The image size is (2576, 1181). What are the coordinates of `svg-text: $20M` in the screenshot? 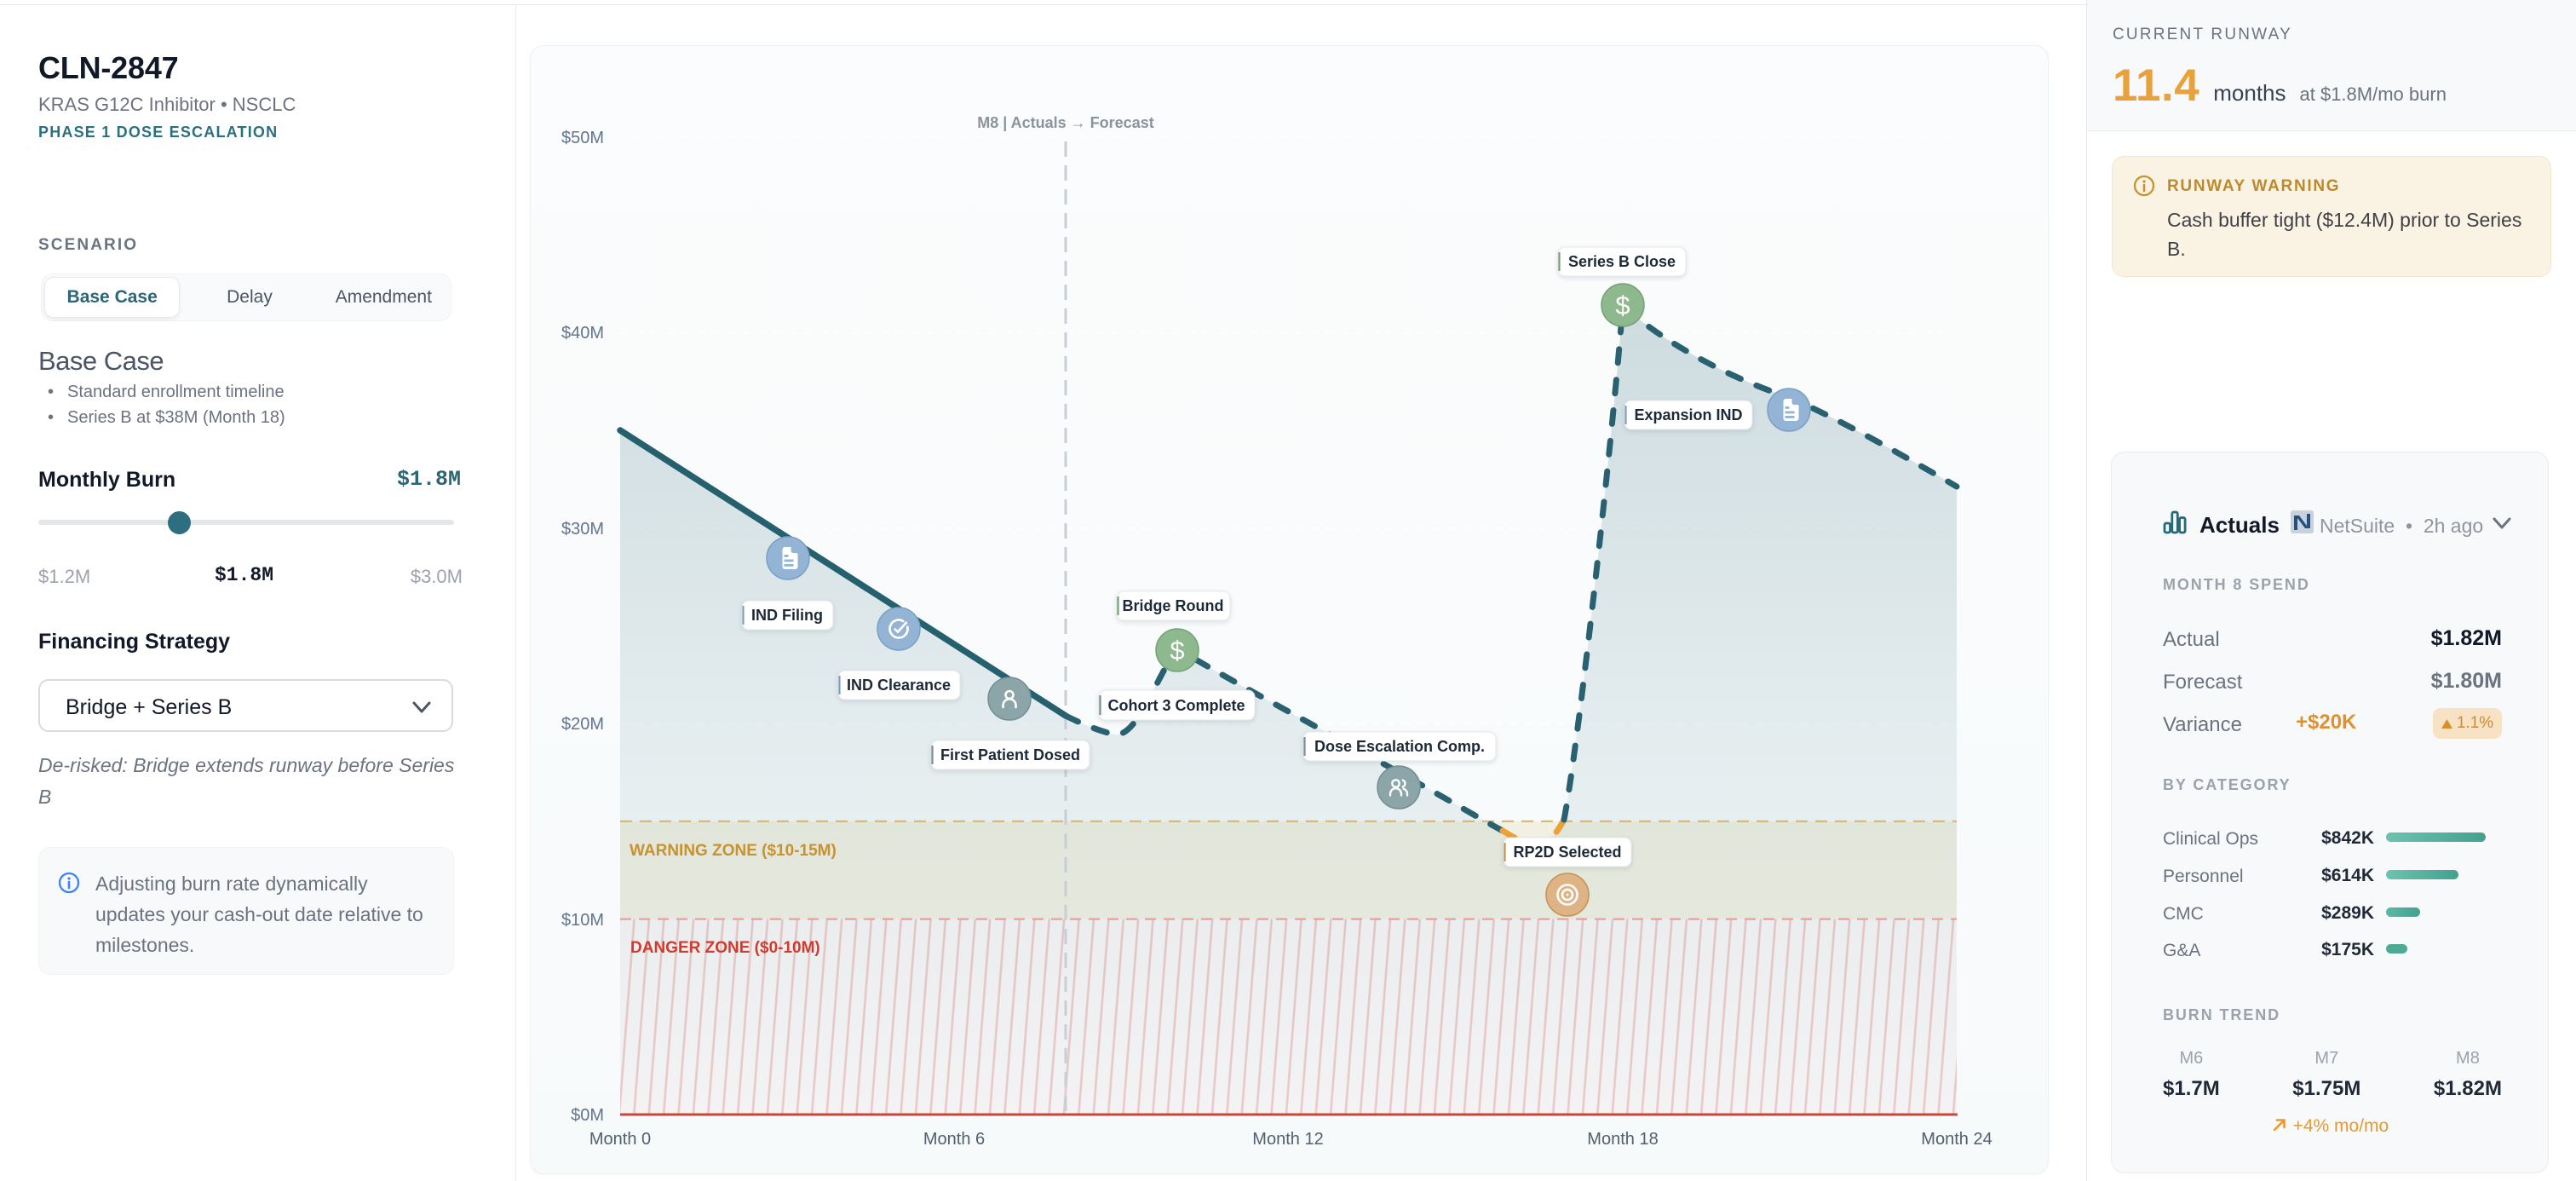 It's located at (582, 724).